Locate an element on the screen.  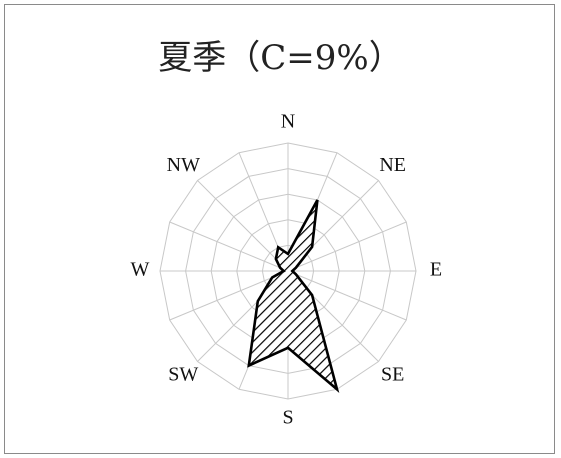
grid-spoke-ese is located at coordinates (347, 295).